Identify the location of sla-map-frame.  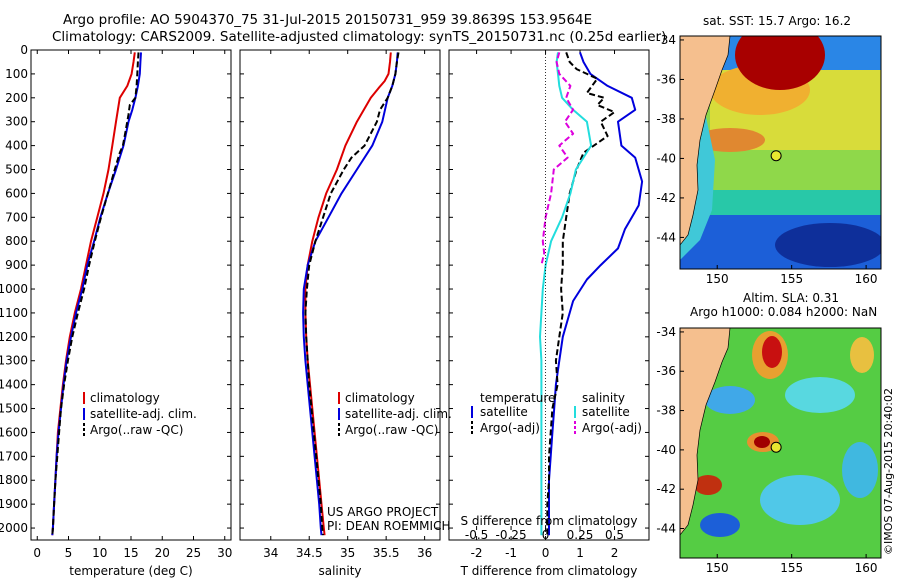
(780, 443).